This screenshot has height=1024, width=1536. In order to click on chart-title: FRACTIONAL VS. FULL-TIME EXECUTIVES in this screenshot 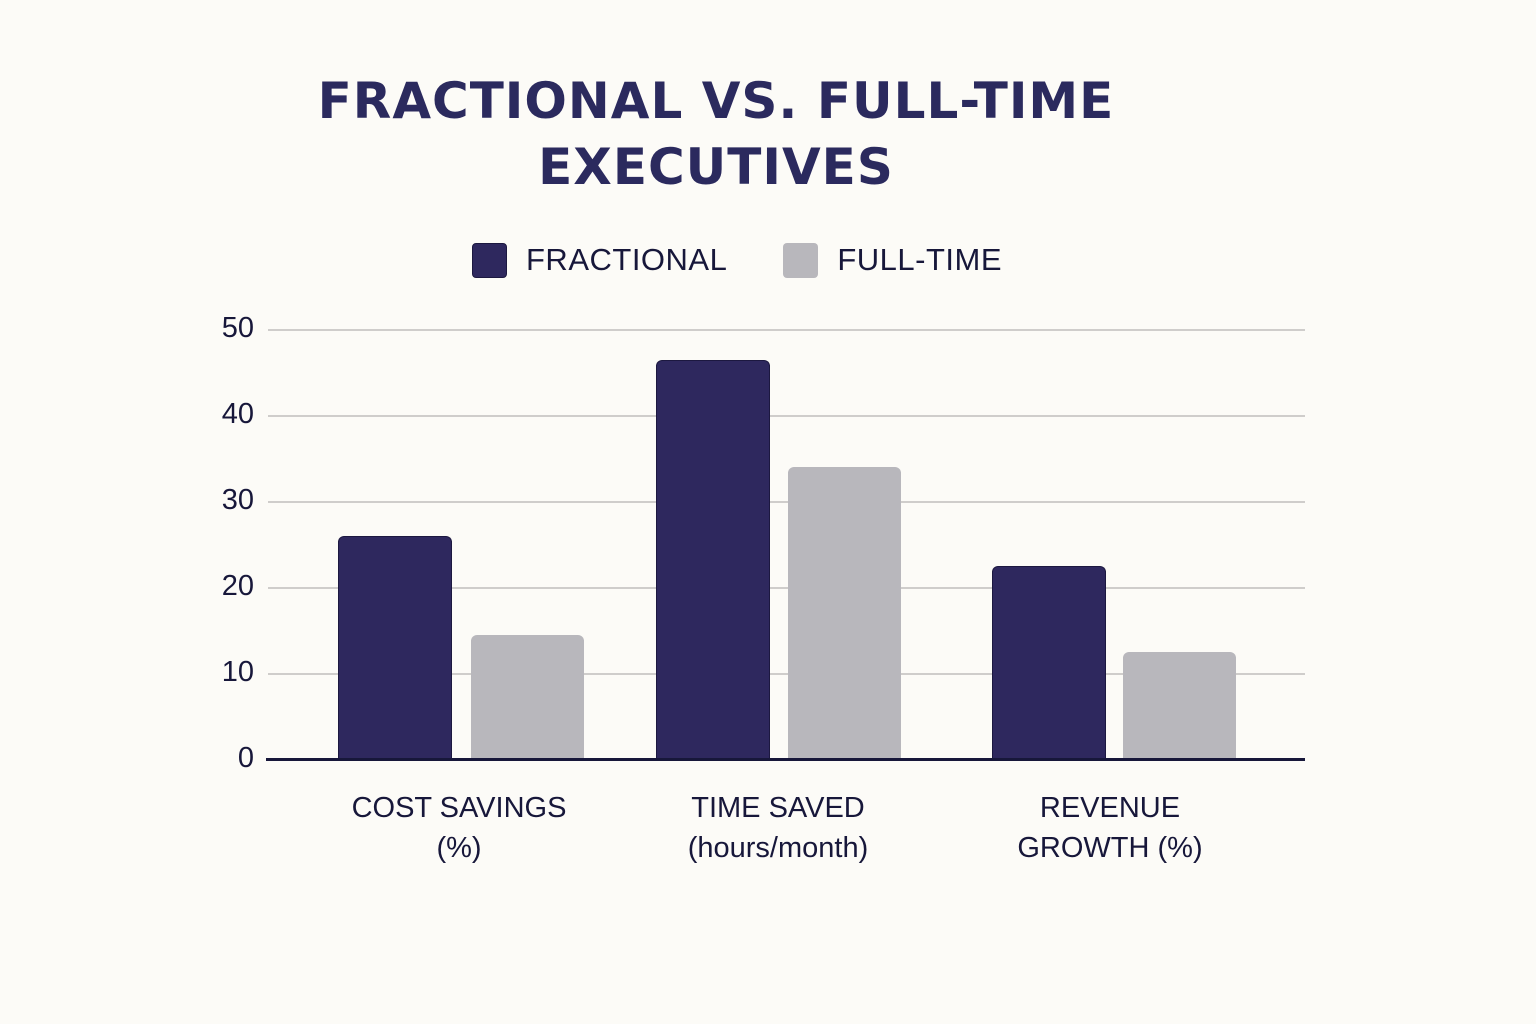, I will do `click(716, 134)`.